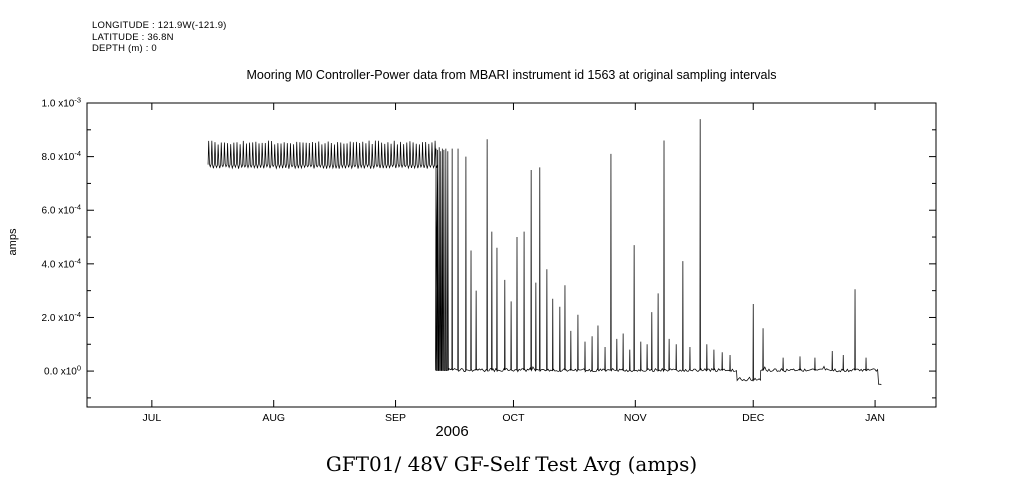 The width and height of the screenshot is (1009, 504). Describe the element at coordinates (62, 371) in the screenshot. I see `y-tick-label: 0.0 x100` at that location.